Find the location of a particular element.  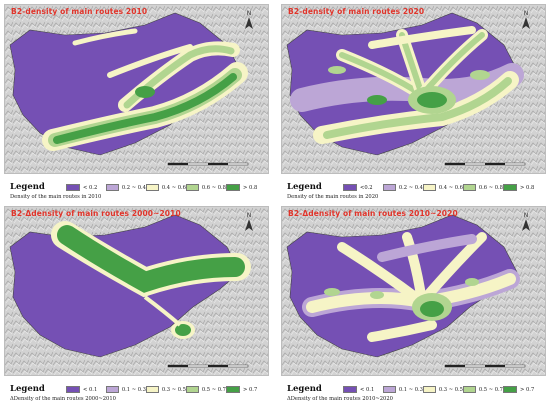

legend-item: <0.2 is located at coordinates (363, 187).